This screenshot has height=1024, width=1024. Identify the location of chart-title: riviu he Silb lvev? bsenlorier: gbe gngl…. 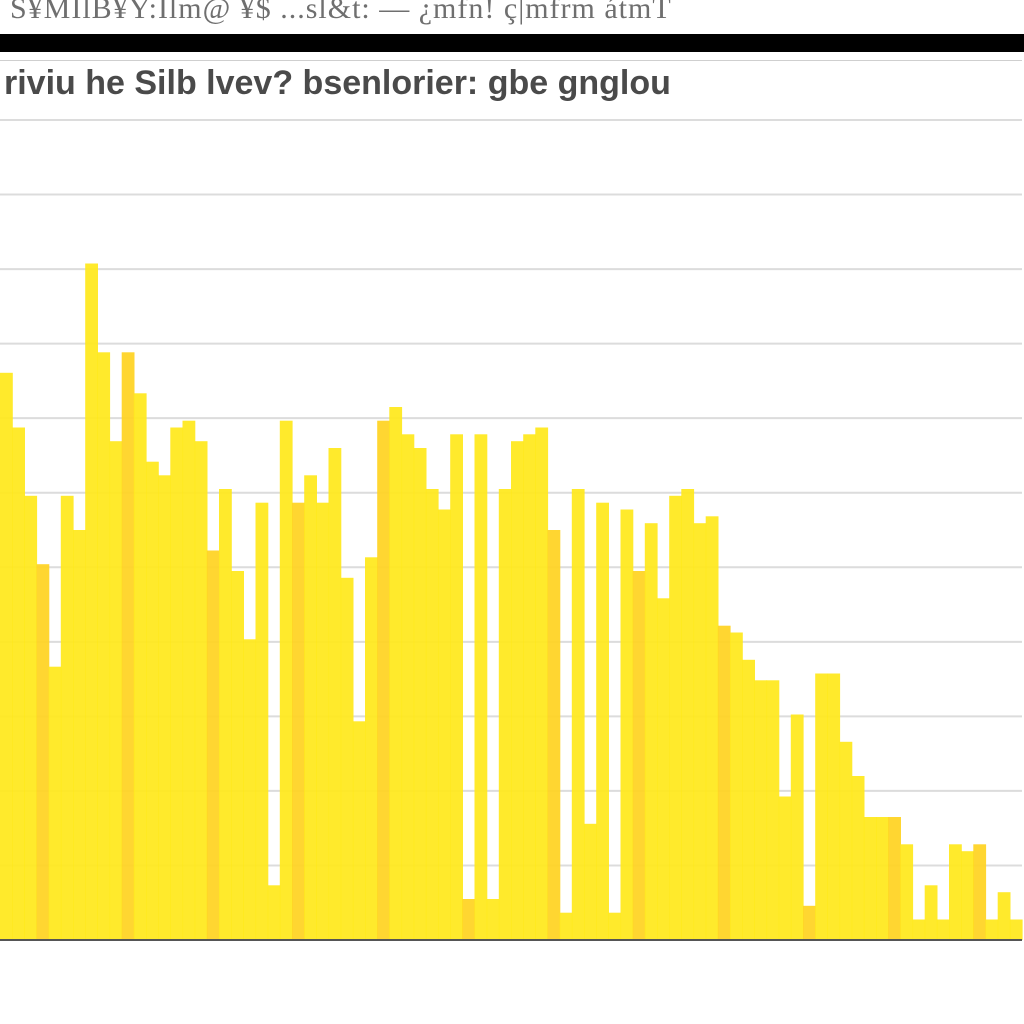
(337, 83).